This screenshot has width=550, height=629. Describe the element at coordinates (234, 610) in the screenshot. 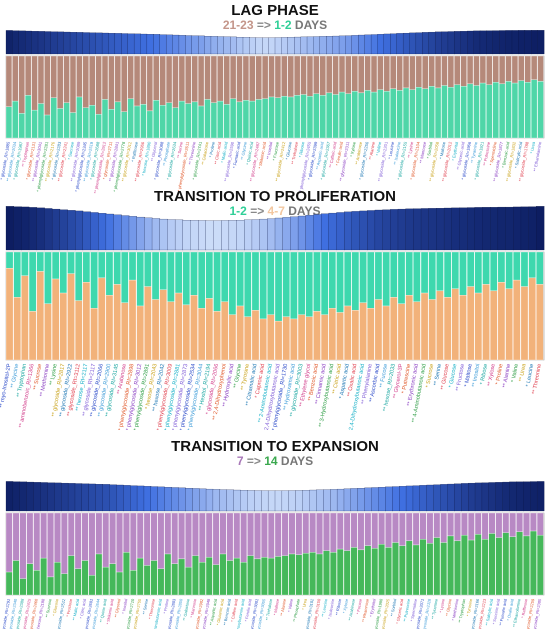

I see `metabolite-label: * Caffeic acid` at that location.